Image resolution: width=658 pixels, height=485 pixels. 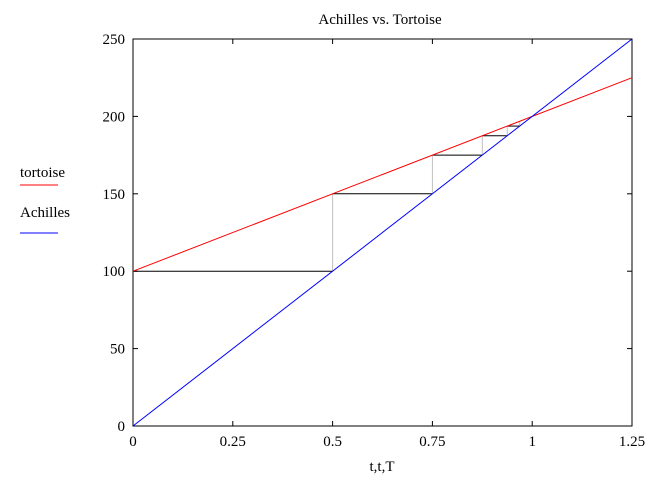 What do you see at coordinates (117, 350) in the screenshot?
I see `y-tick-label: 50` at bounding box center [117, 350].